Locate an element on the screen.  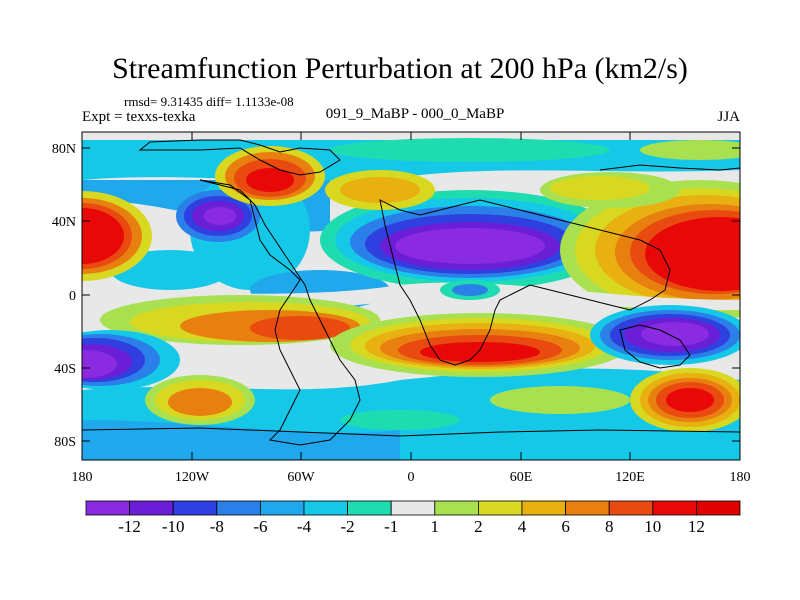
colorbar is located at coordinates (413, 508).